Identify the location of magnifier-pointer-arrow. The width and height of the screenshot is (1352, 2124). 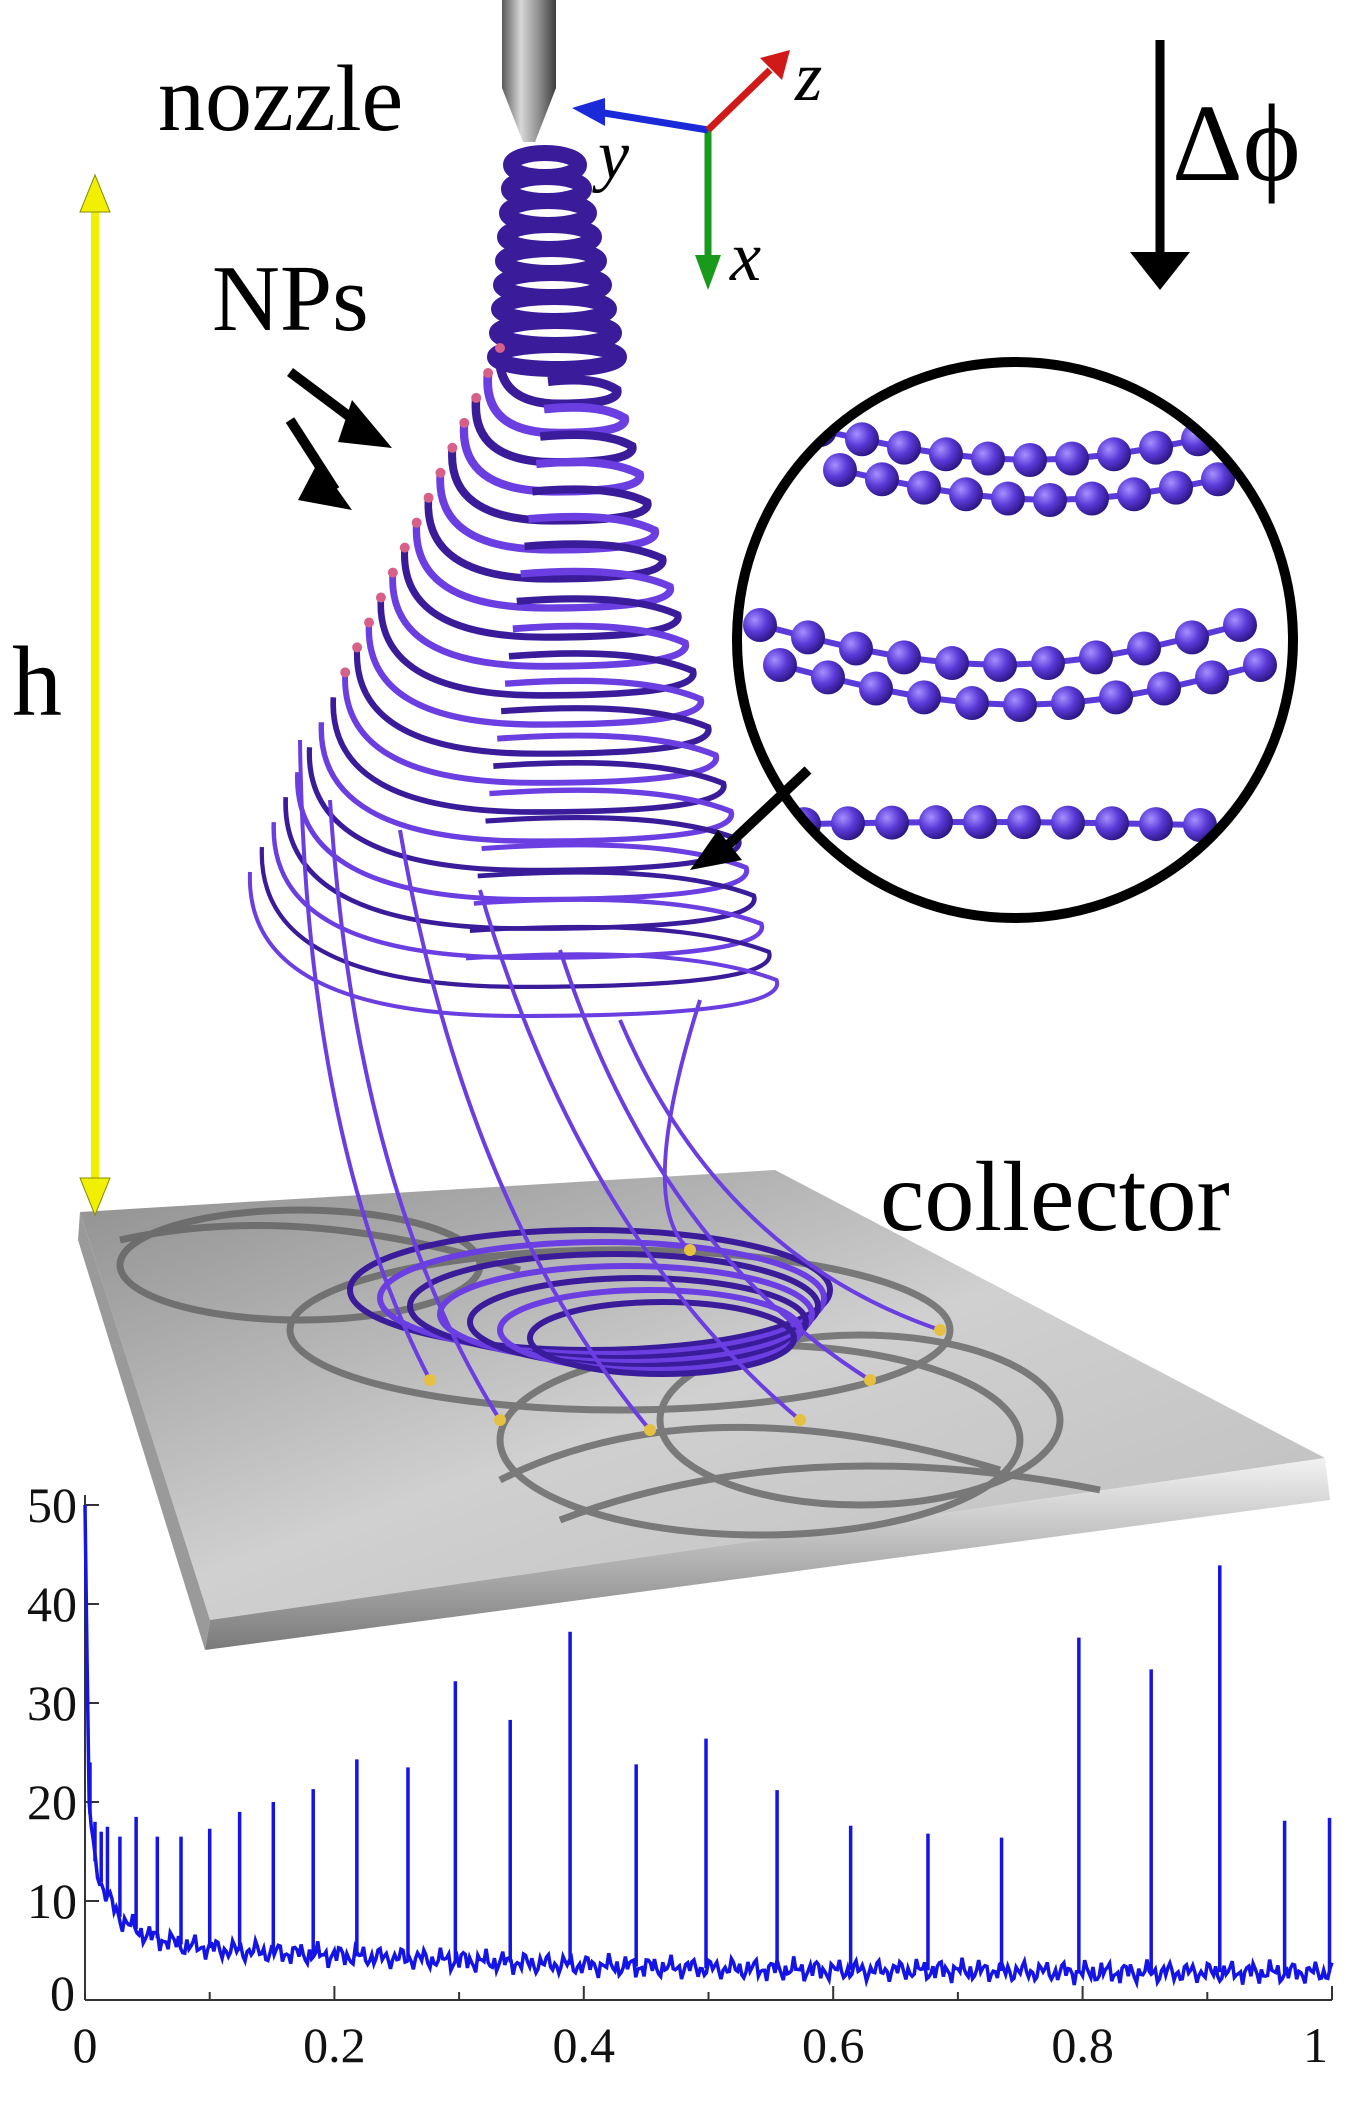
(751, 818).